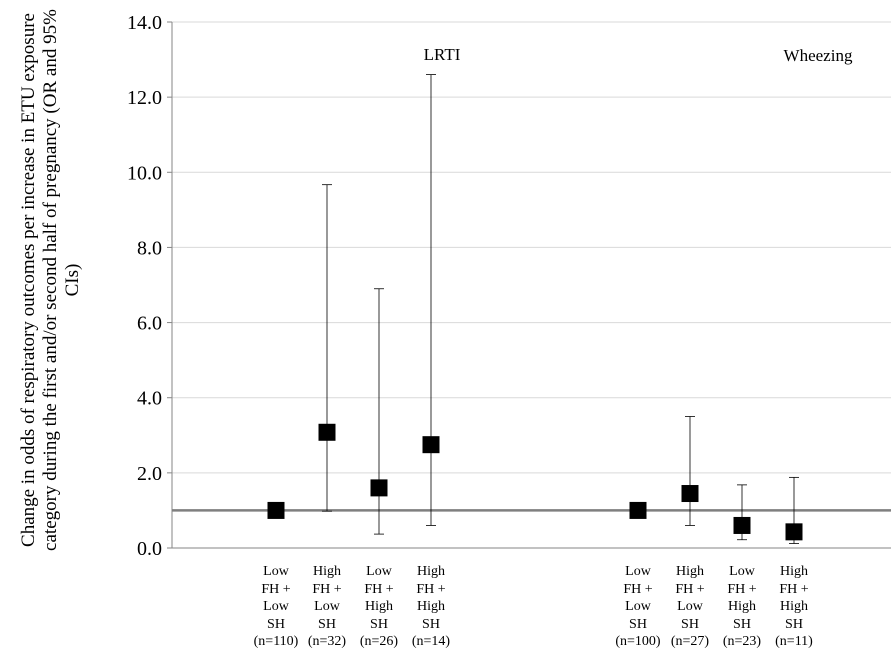 The image size is (891, 651). What do you see at coordinates (149, 324) in the screenshot?
I see `y-tick-label: 6.0` at bounding box center [149, 324].